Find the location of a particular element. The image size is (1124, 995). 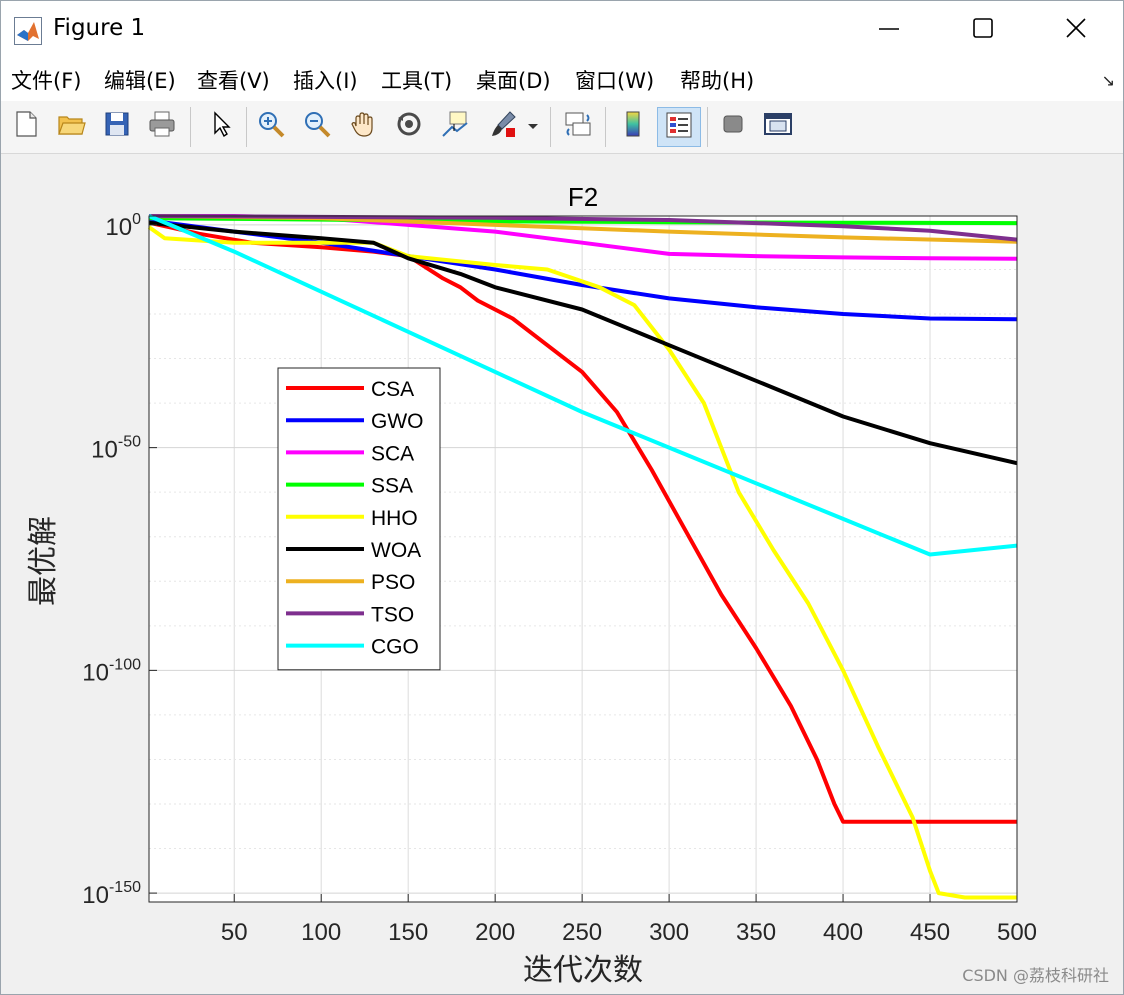

menu-edit: 编辑(E) is located at coordinates (140, 81).